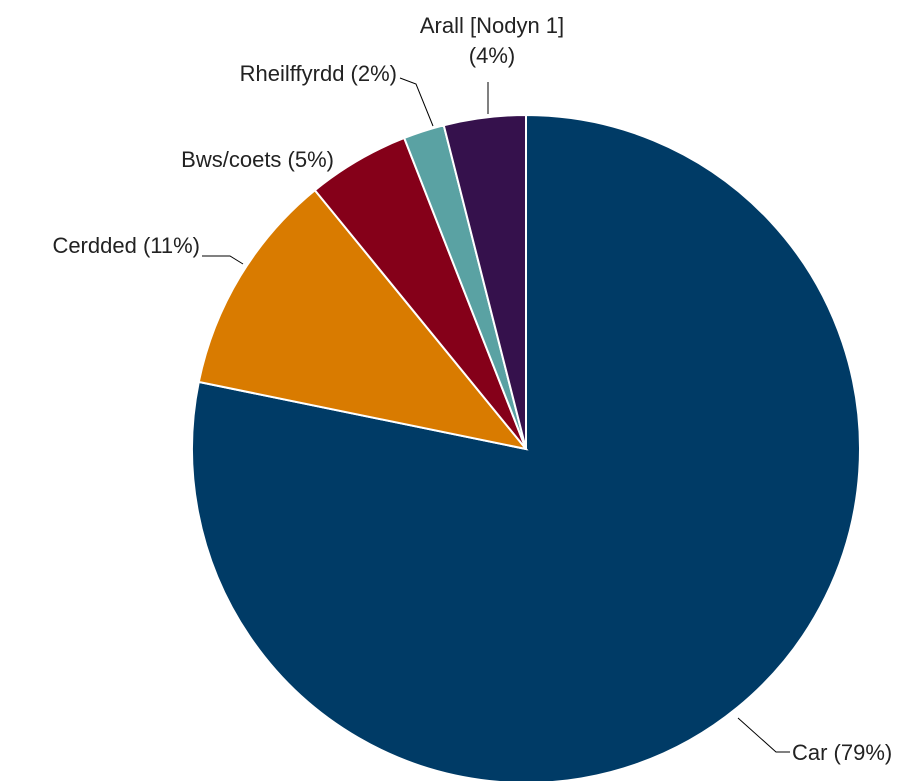  I want to click on slice-label: Car (79%), so click(842, 752).